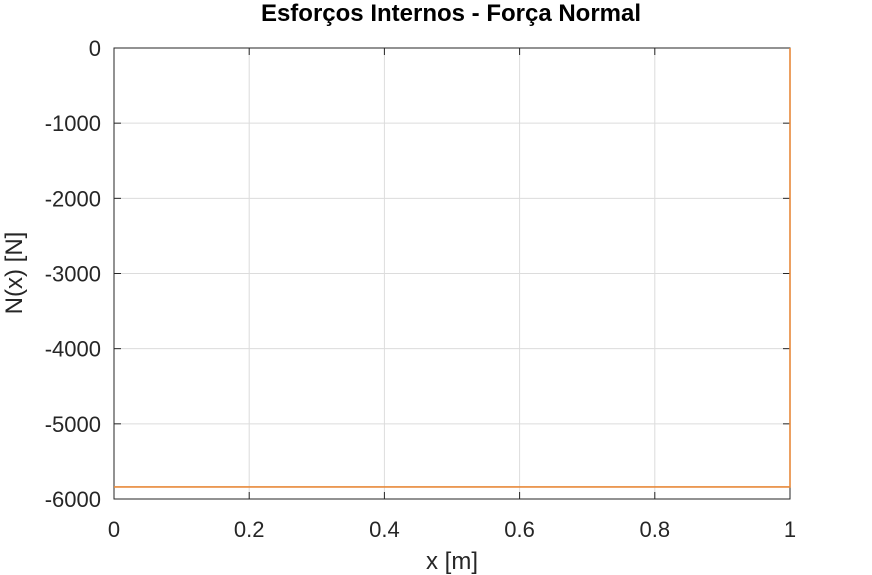  What do you see at coordinates (655, 529) in the screenshot?
I see `x-tick-label: 0.8` at bounding box center [655, 529].